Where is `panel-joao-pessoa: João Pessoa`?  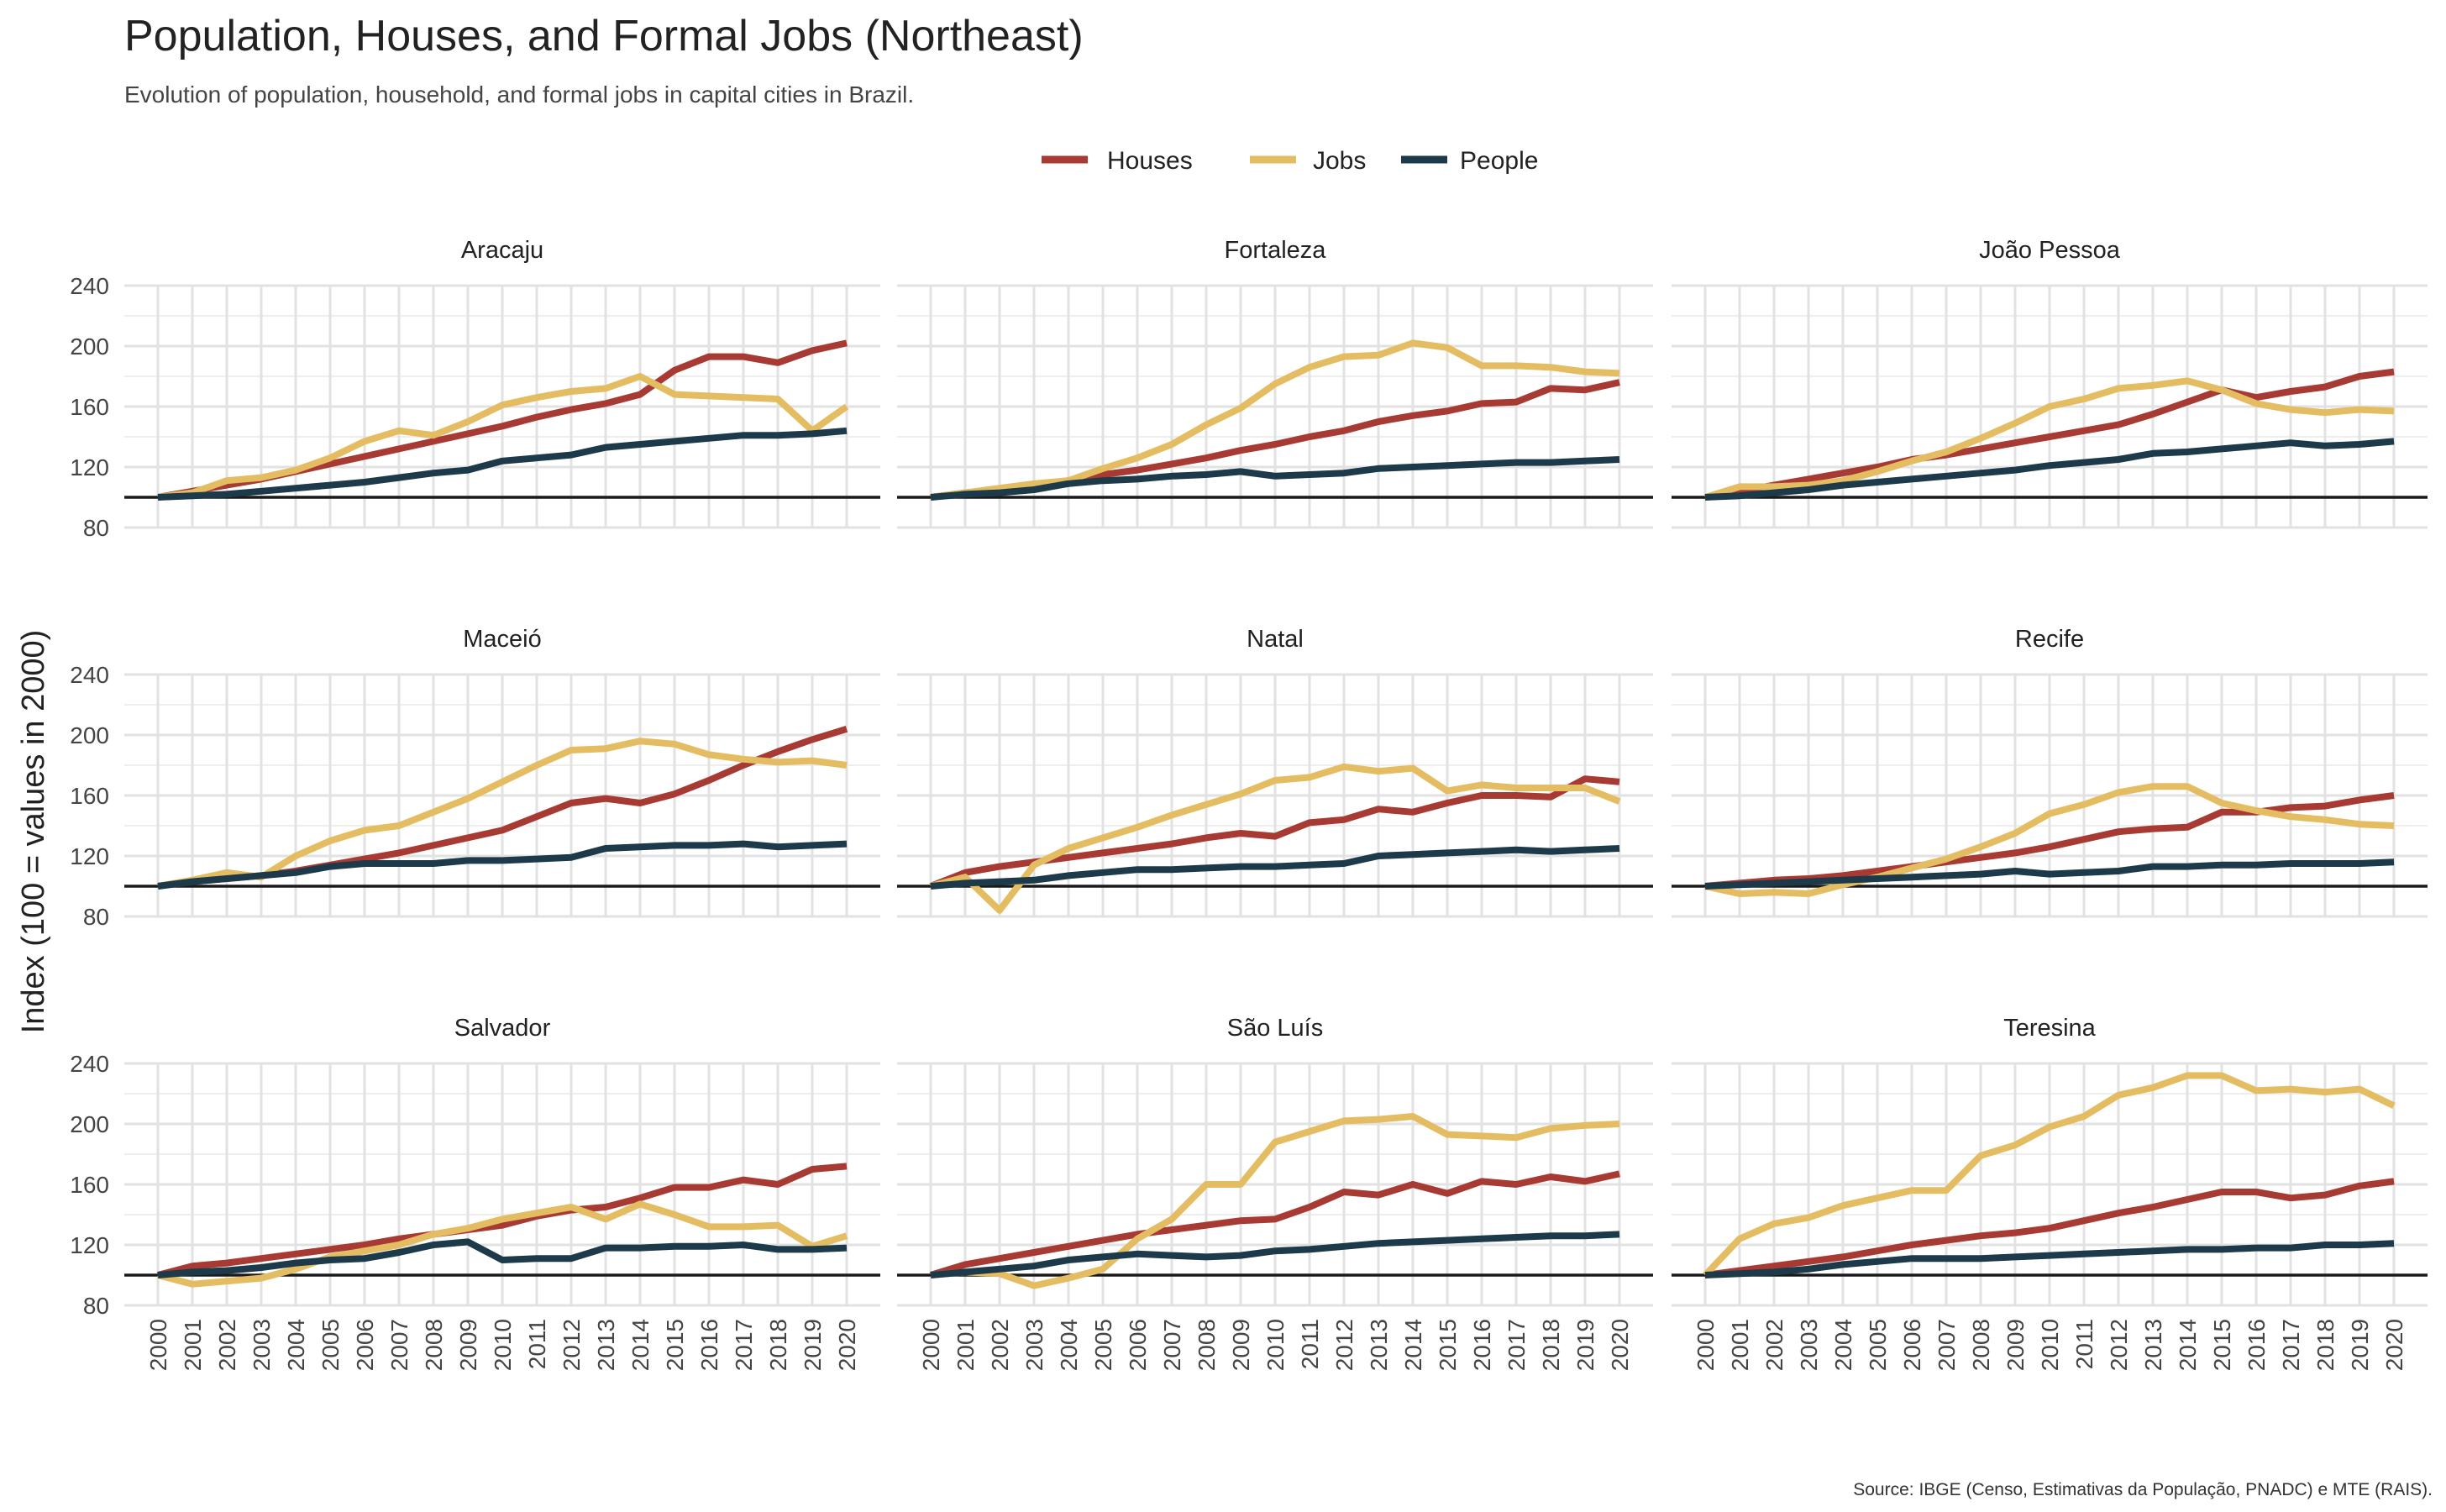
panel-joao-pessoa: João Pessoa is located at coordinates (2050, 383).